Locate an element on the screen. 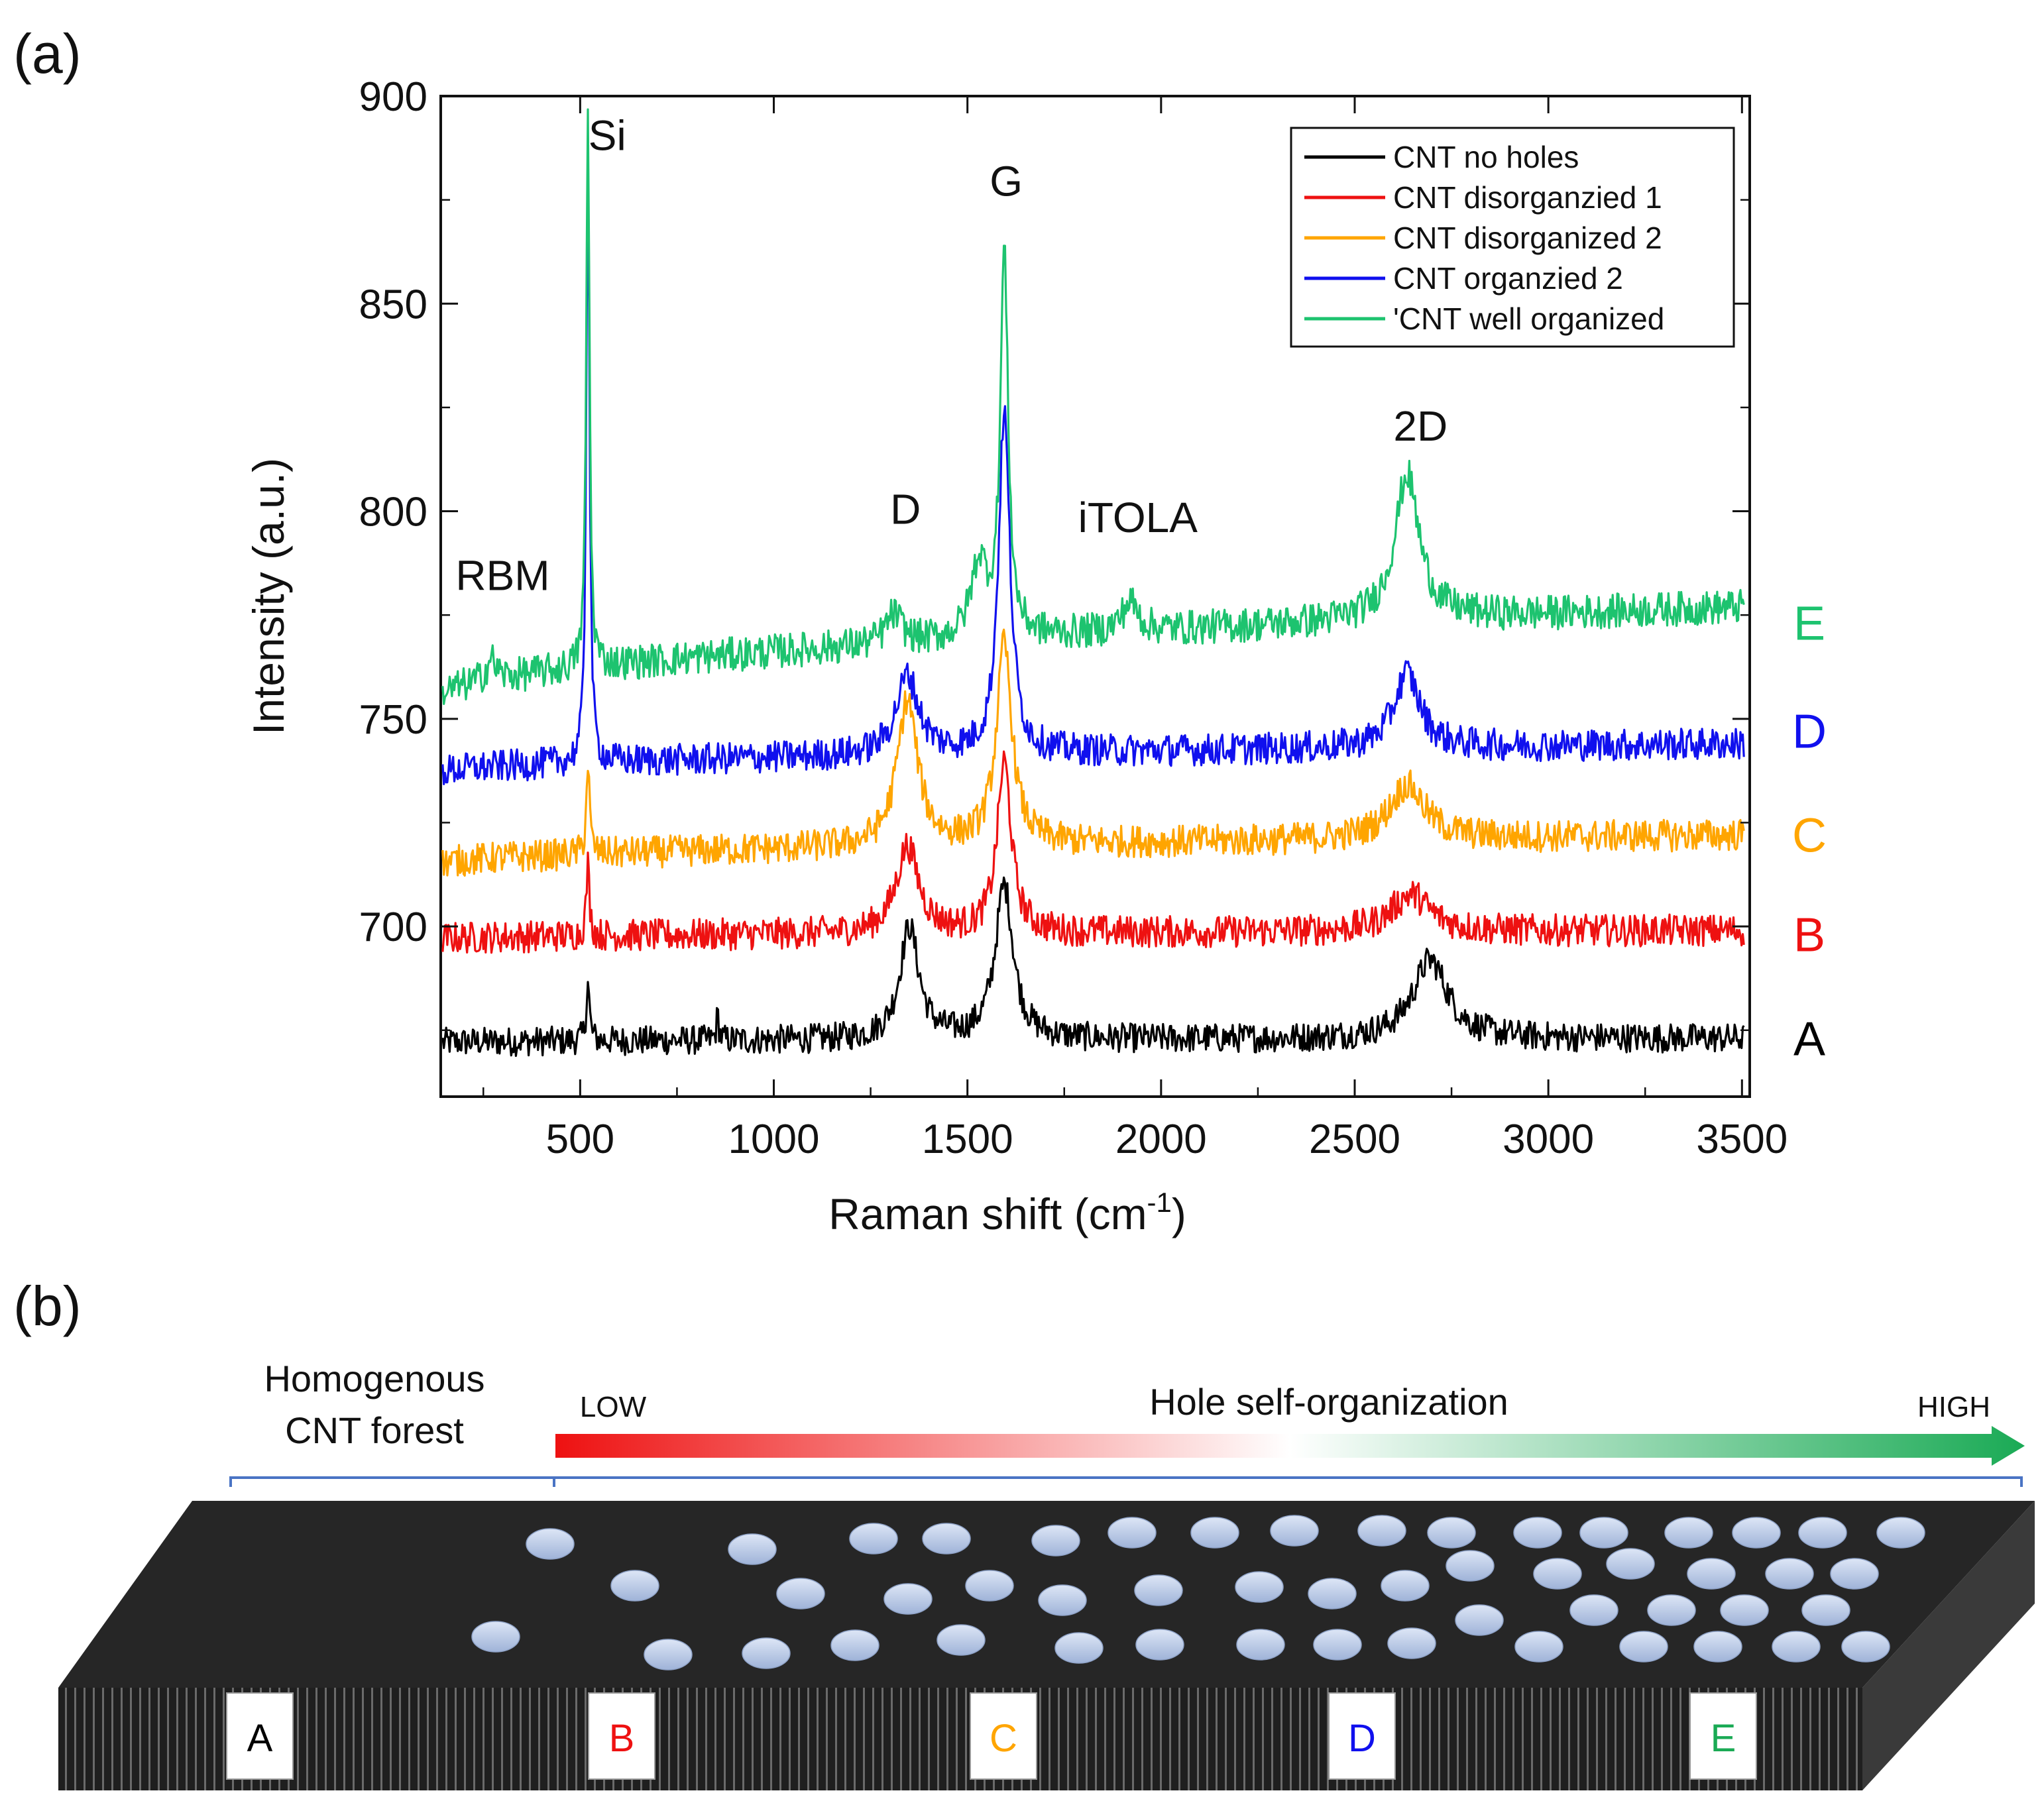  y-tick-label: 700 is located at coordinates (393, 927).